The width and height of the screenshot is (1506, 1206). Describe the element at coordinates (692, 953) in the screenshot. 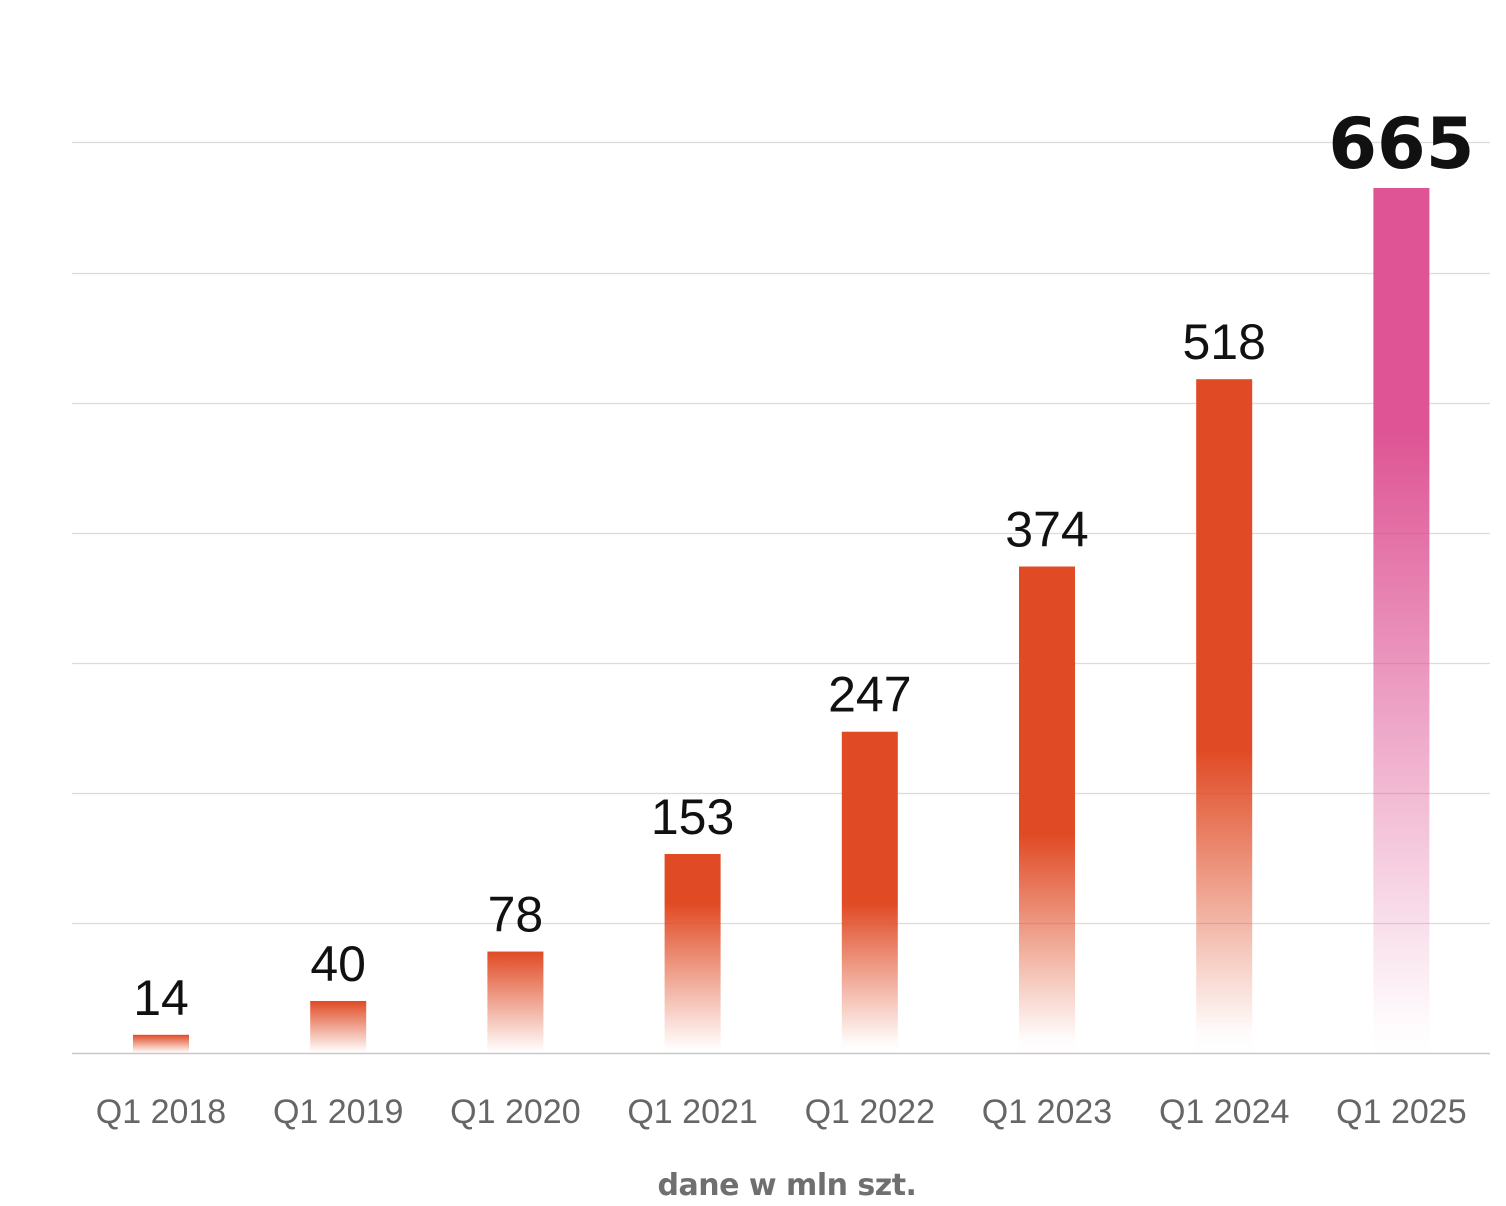

I see `bar-q1-2021` at that location.